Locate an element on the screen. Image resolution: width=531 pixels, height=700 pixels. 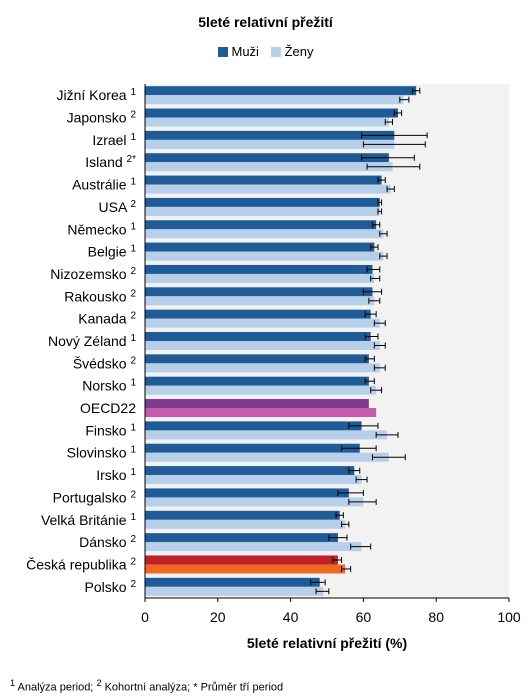
x-tick-label: 20 is located at coordinates (218, 617).